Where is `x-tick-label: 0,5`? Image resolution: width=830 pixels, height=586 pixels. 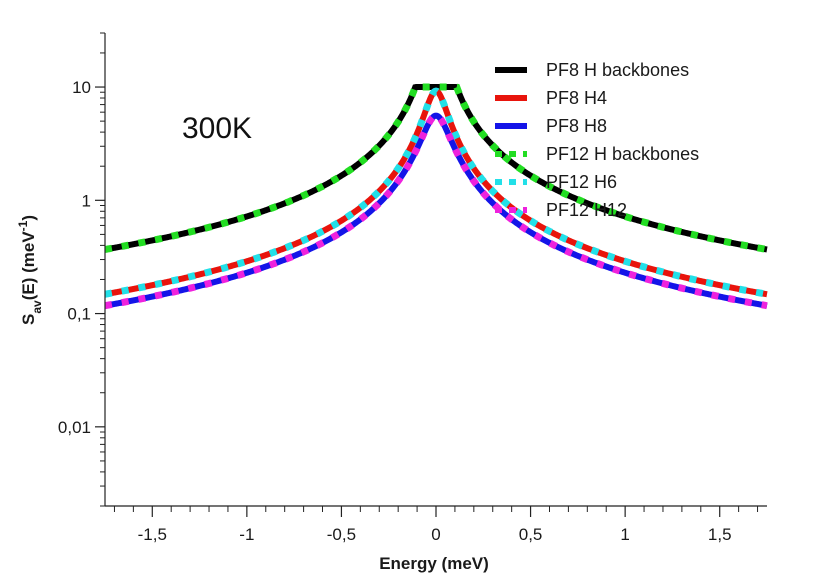
x-tick-label: 0,5 is located at coordinates (531, 534).